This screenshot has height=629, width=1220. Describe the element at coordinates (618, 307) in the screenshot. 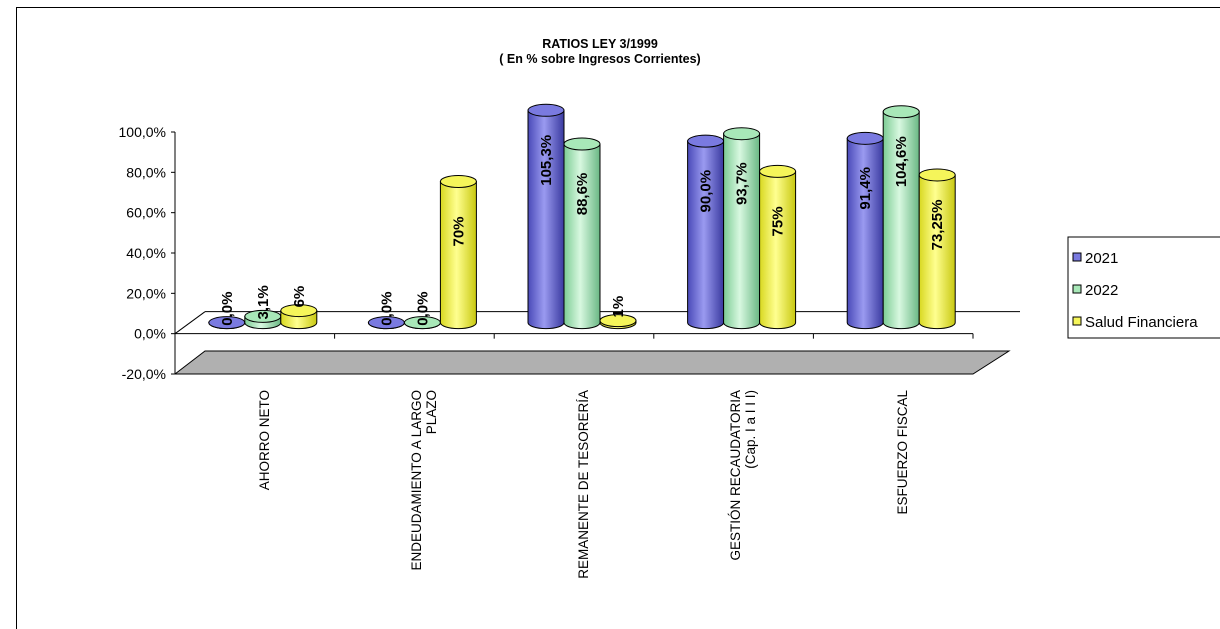

I see `data-label: 1%` at that location.